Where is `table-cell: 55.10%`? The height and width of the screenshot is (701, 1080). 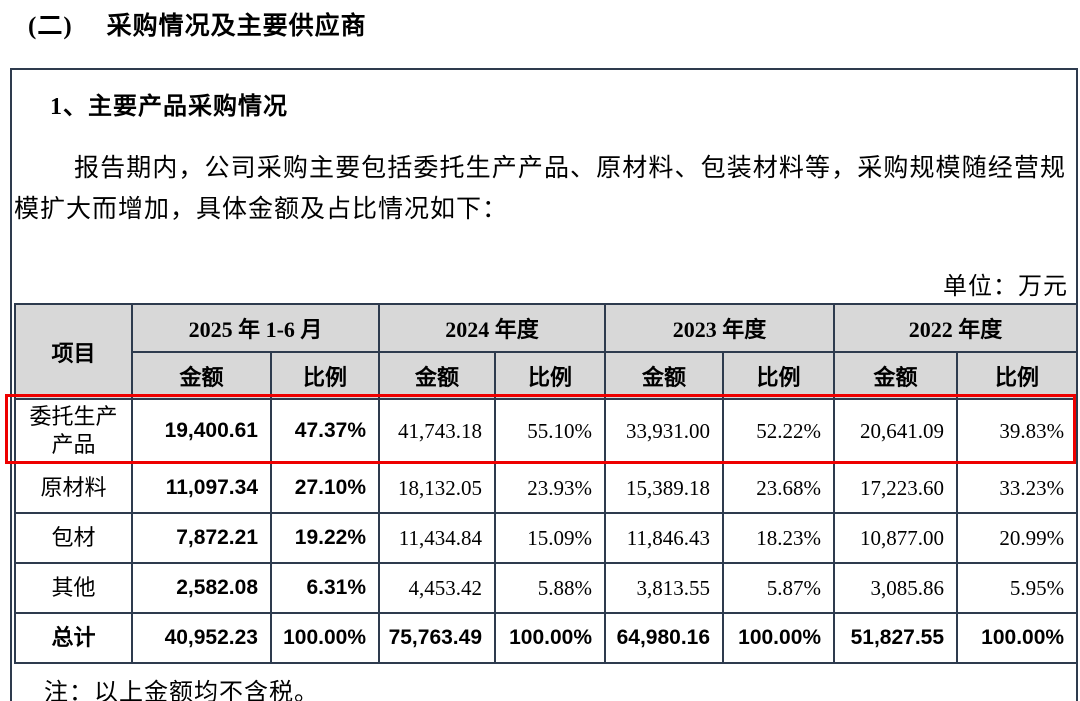
table-cell: 55.10% is located at coordinates (550, 431).